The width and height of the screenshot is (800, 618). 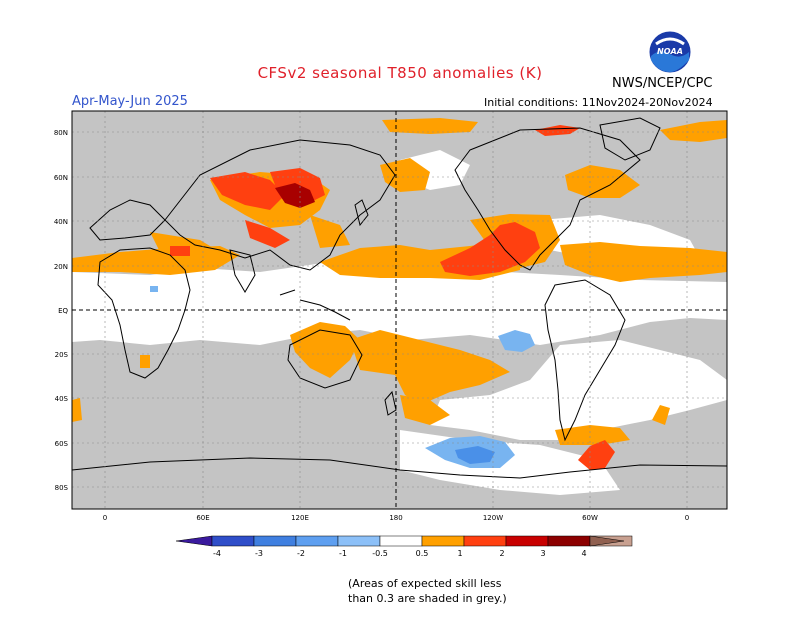 What do you see at coordinates (62, 488) in the screenshot?
I see `lat-label: 80S` at bounding box center [62, 488].